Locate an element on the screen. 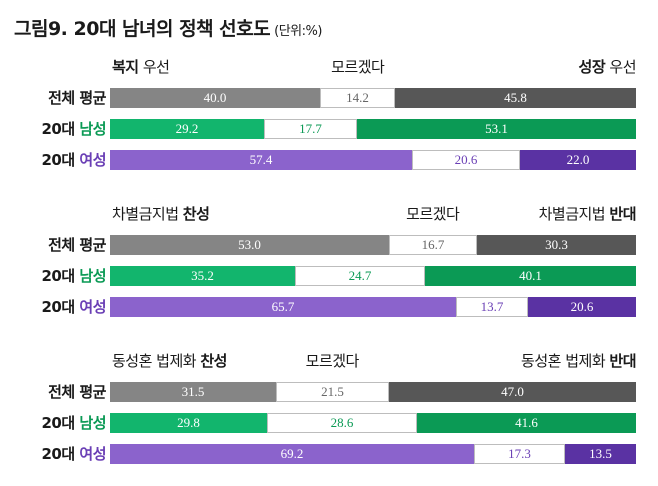 The width and height of the screenshot is (658, 486). header-left-bold: 복지 is located at coordinates (125, 67).